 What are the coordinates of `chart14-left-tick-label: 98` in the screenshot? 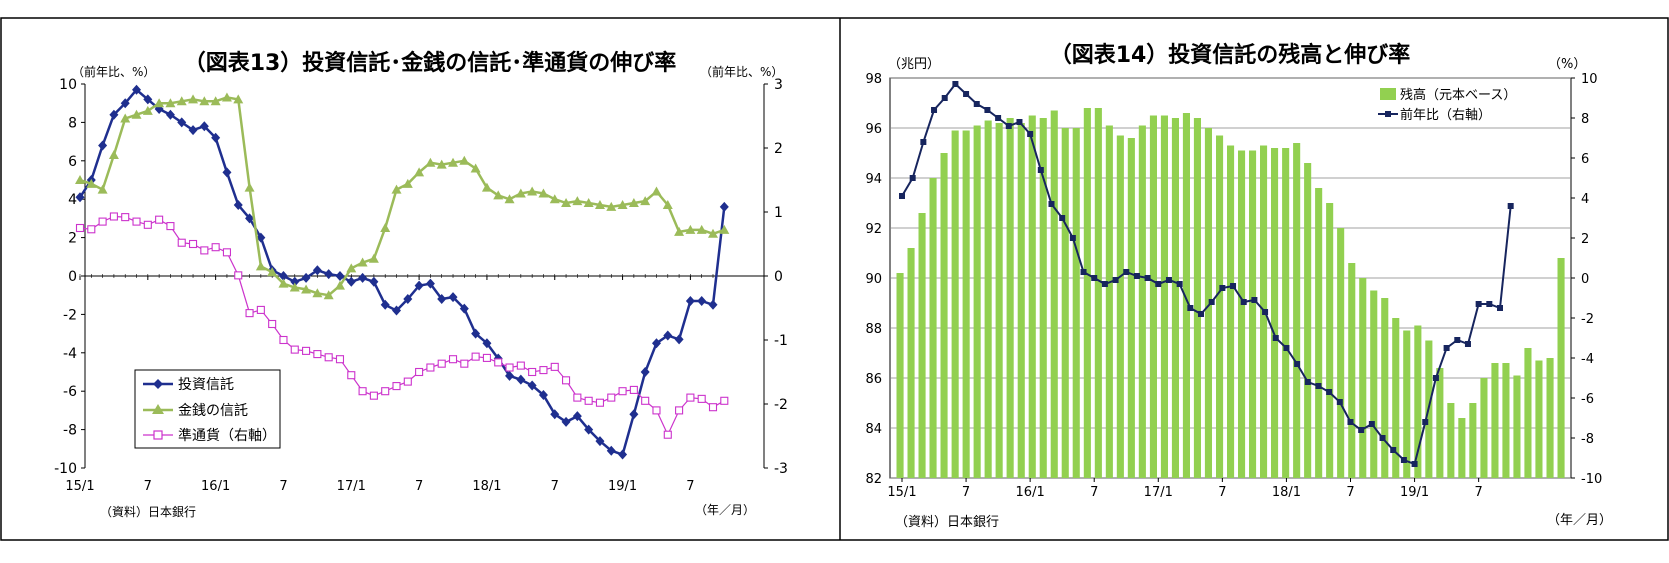 It's located at (873, 79).